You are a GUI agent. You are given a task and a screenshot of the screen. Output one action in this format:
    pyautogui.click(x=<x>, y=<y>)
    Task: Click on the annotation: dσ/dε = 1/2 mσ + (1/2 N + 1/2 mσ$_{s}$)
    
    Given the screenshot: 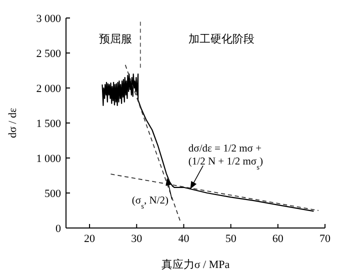 What is the action you would take?
    pyautogui.click(x=226, y=158)
    